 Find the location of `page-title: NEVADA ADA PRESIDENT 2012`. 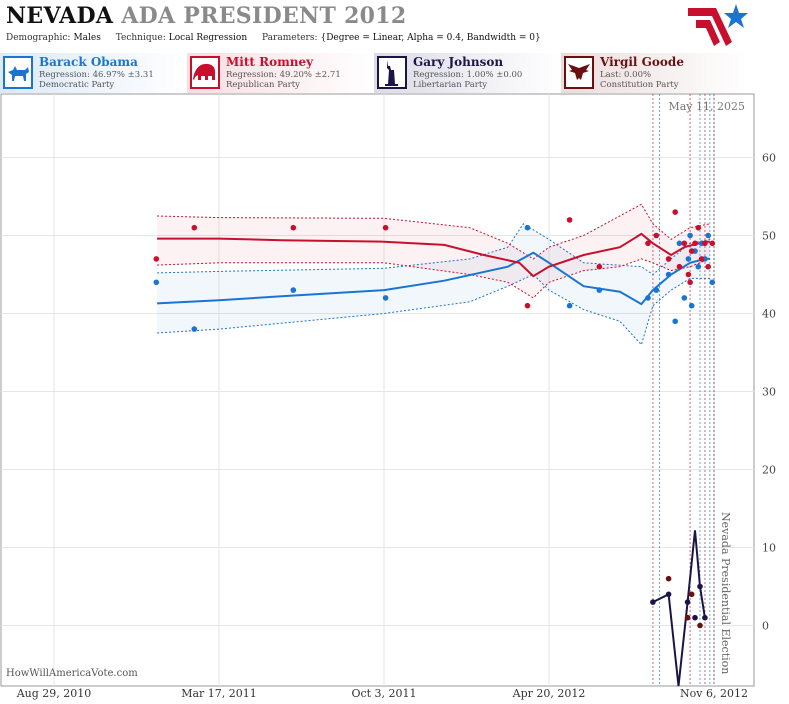

page-title: NEVADA ADA PRESIDENT 2012 is located at coordinates (206, 16).